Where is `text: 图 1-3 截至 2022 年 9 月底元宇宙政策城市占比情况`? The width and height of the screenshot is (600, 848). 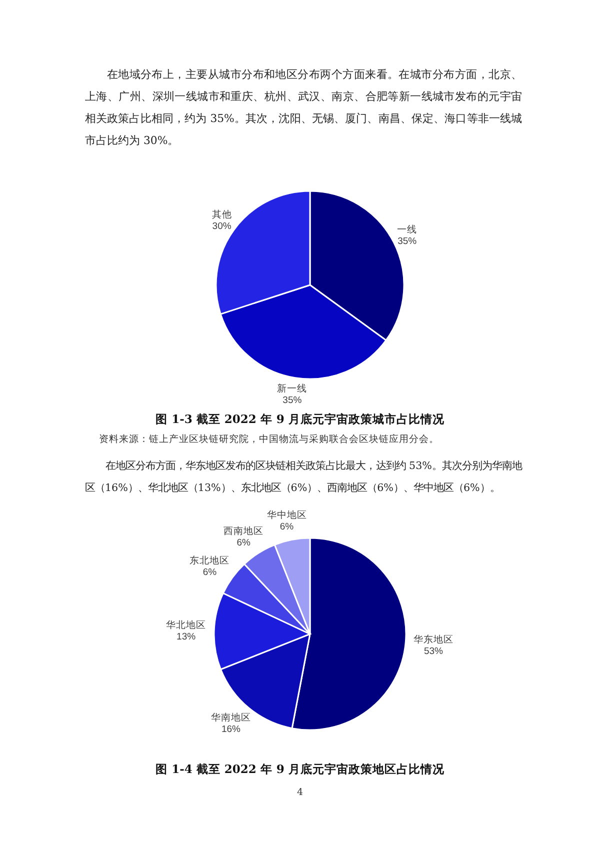 text: 图 1-3 截至 2022 年 9 月底元宇宙政策城市占比情况 is located at coordinates (300, 419).